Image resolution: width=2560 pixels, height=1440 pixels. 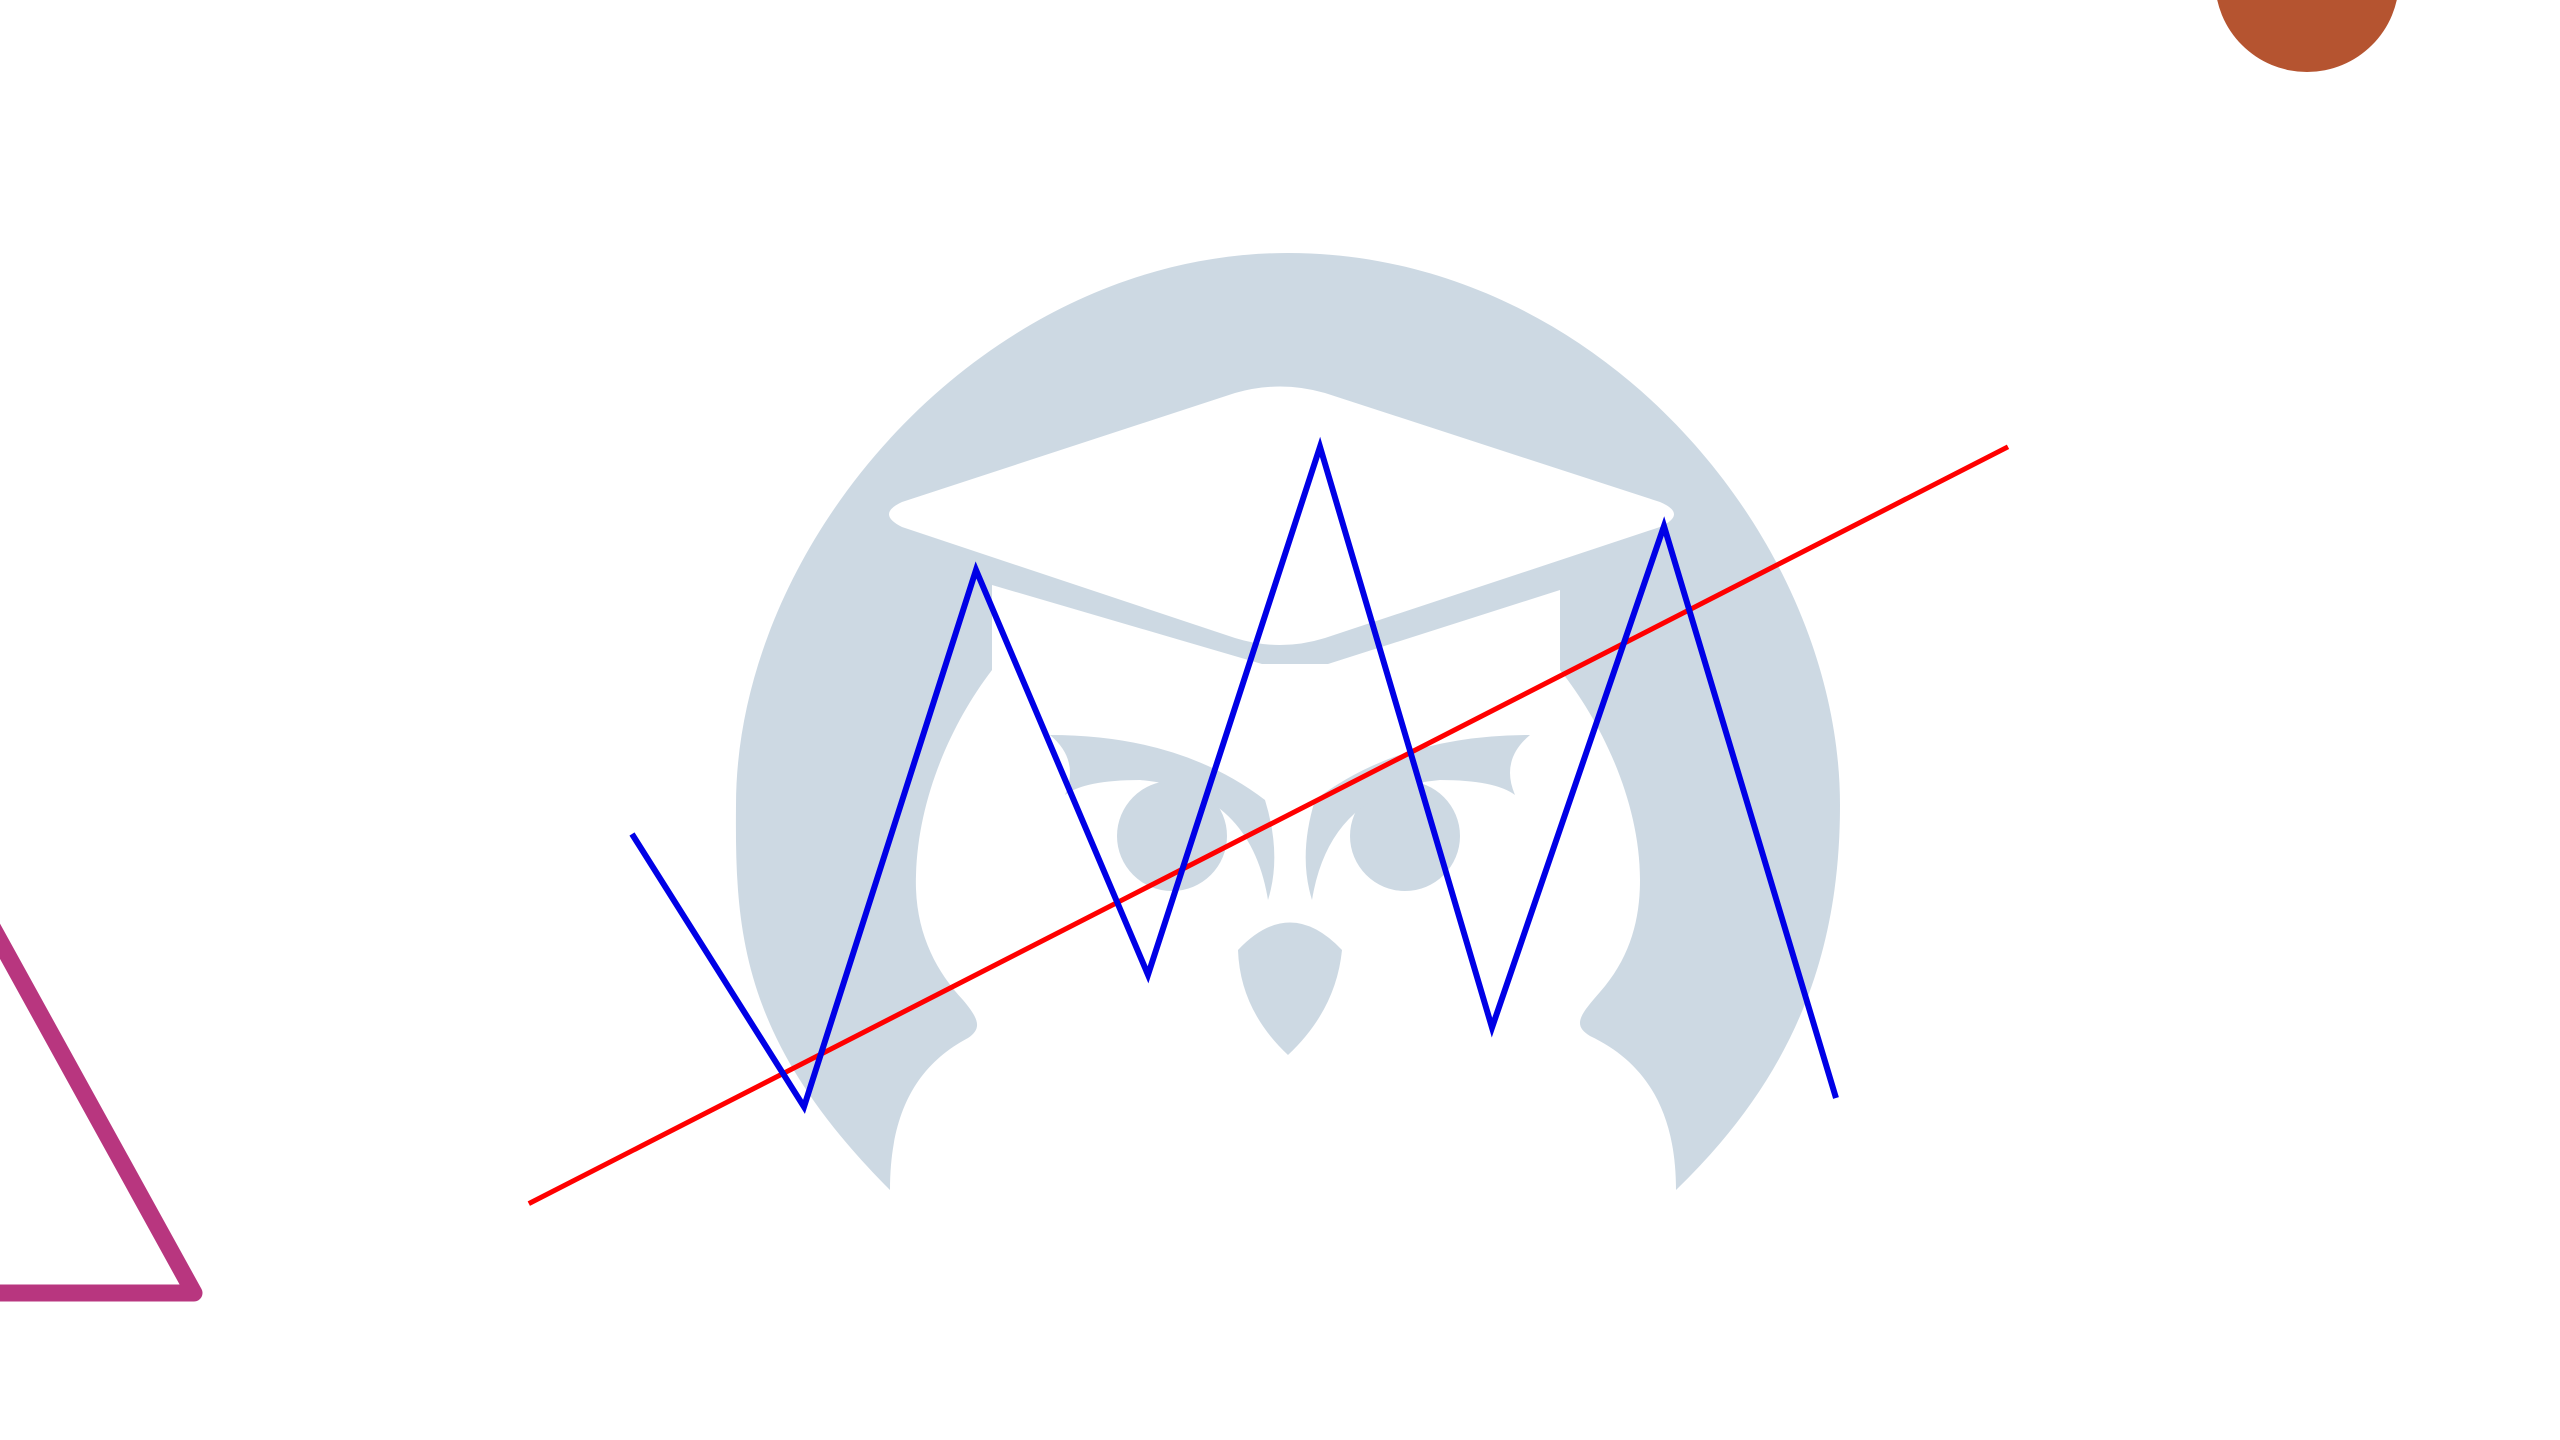 What do you see at coordinates (1405, 836) in the screenshot?
I see `owl-right-pupil` at bounding box center [1405, 836].